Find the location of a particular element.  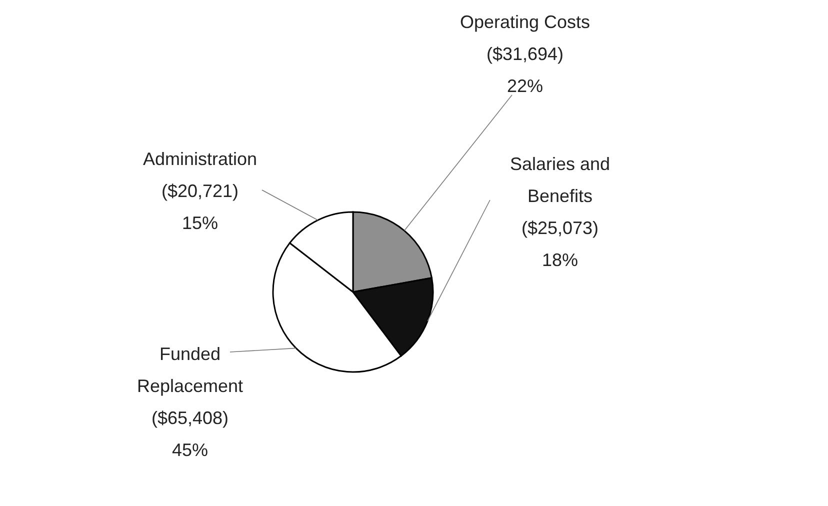

slice-label: Funded Replacement is located at coordinates (190, 370).